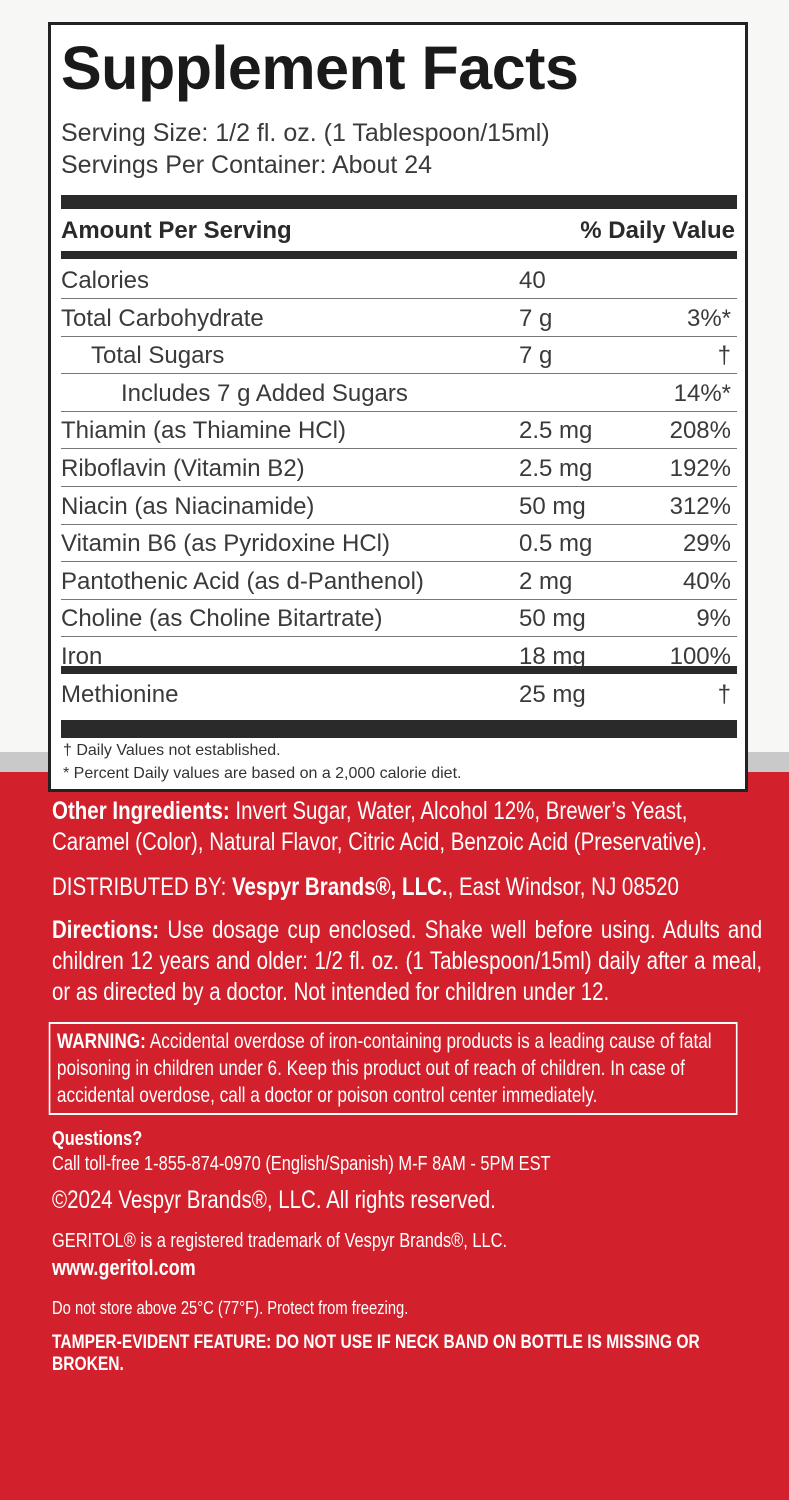 Image resolution: width=789 pixels, height=1500 pixels. What do you see at coordinates (399, 318) in the screenshot?
I see `facts-row: Total Carbohydrate 7 g 3%*` at bounding box center [399, 318].